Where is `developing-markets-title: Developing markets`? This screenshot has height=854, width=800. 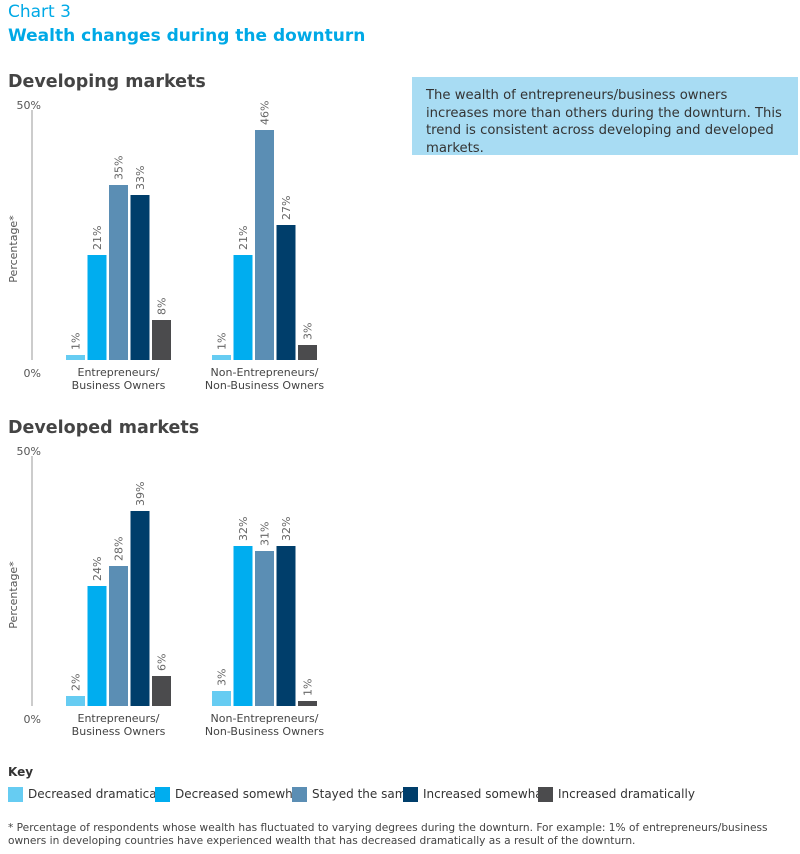
developing-markets-title: Developing markets is located at coordinates (107, 82).